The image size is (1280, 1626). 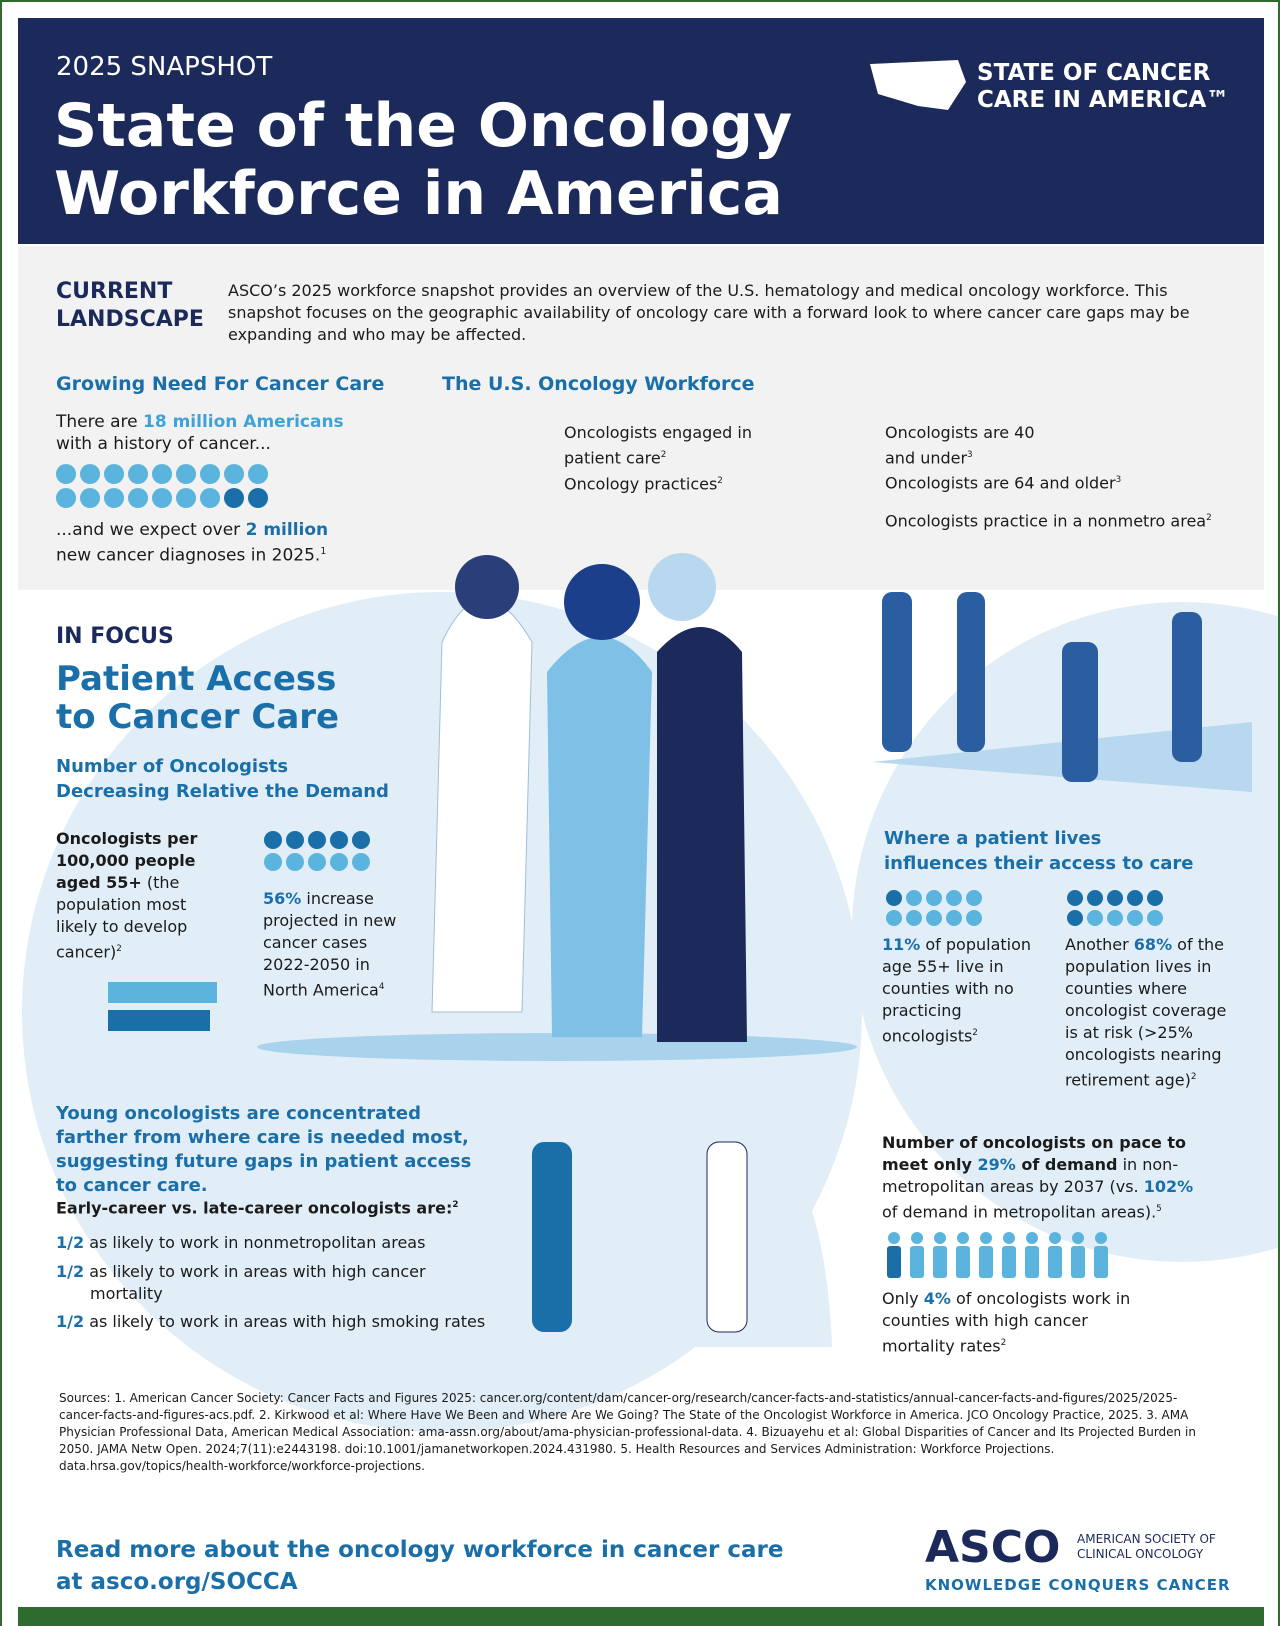 What do you see at coordinates (702, 834) in the screenshot?
I see `companion` at bounding box center [702, 834].